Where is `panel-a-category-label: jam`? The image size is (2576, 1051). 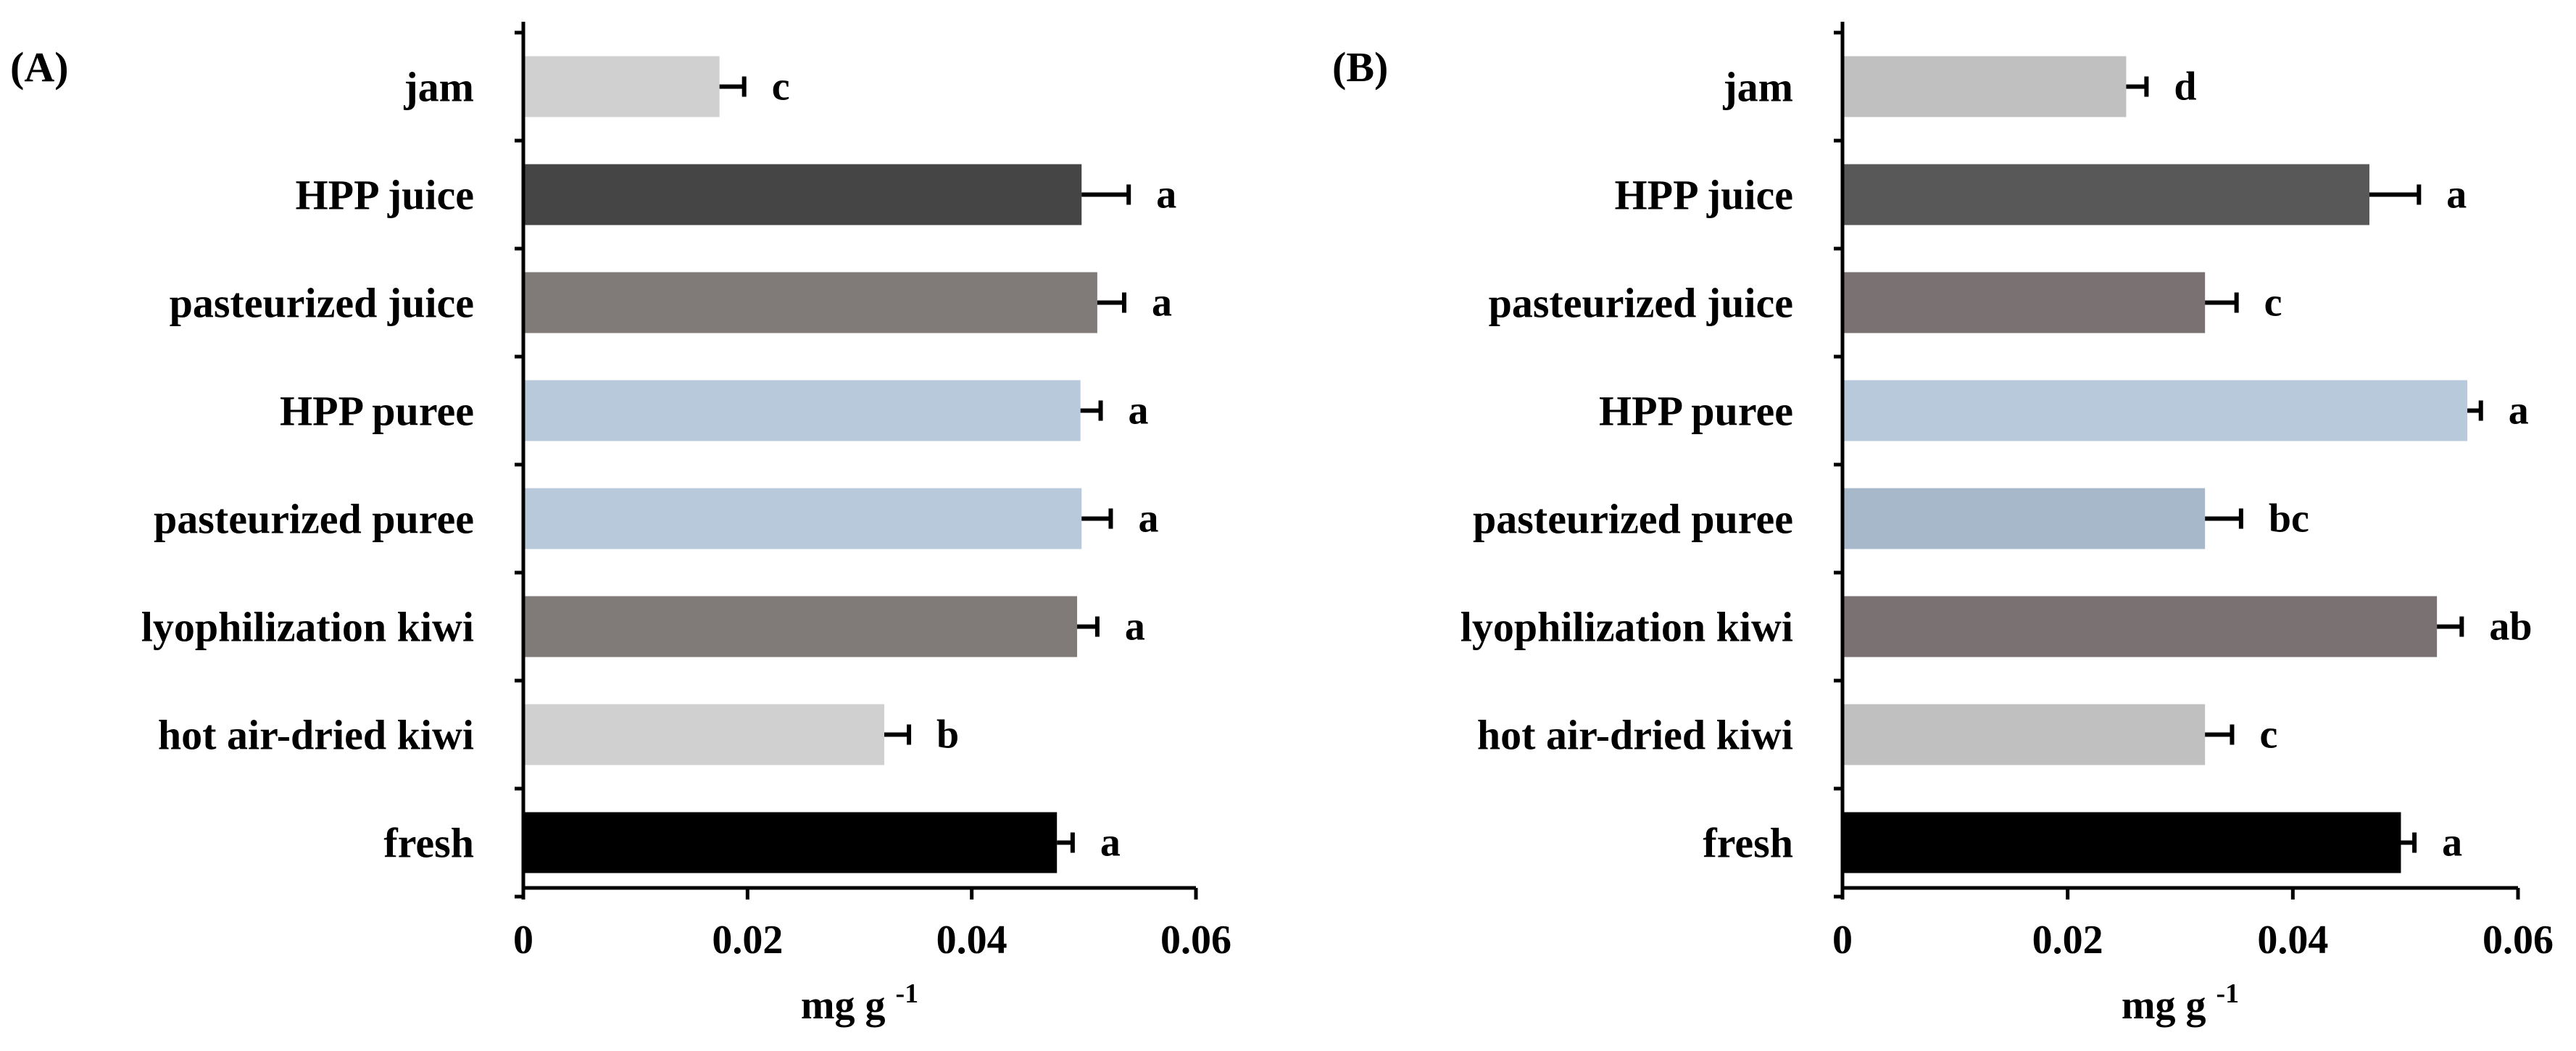 panel-a-category-label: jam is located at coordinates (438, 87).